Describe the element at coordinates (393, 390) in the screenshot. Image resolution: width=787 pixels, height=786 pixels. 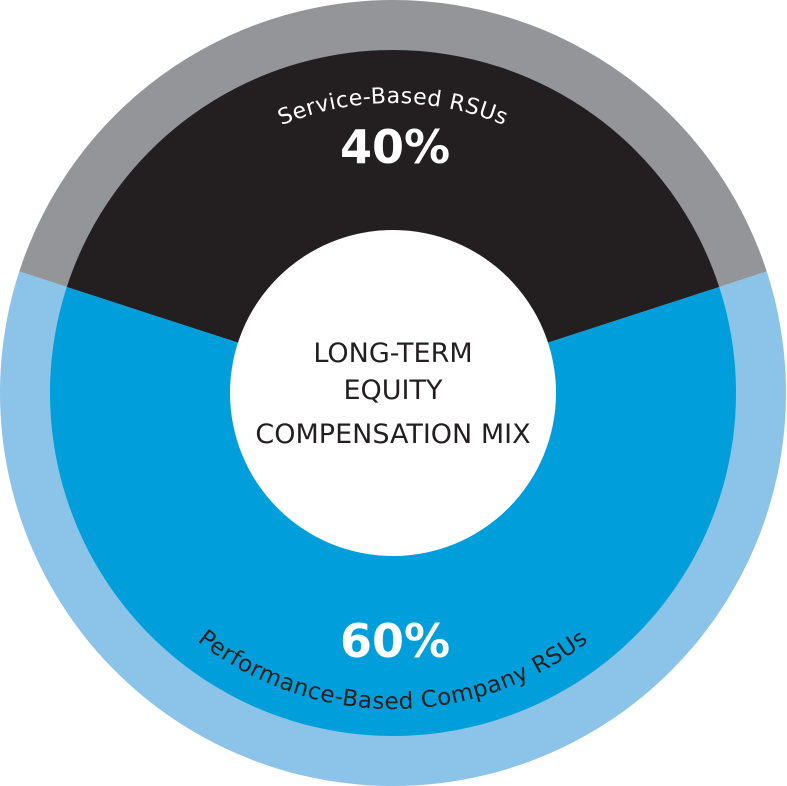
I see `center-title-line-2: EQUITY` at that location.